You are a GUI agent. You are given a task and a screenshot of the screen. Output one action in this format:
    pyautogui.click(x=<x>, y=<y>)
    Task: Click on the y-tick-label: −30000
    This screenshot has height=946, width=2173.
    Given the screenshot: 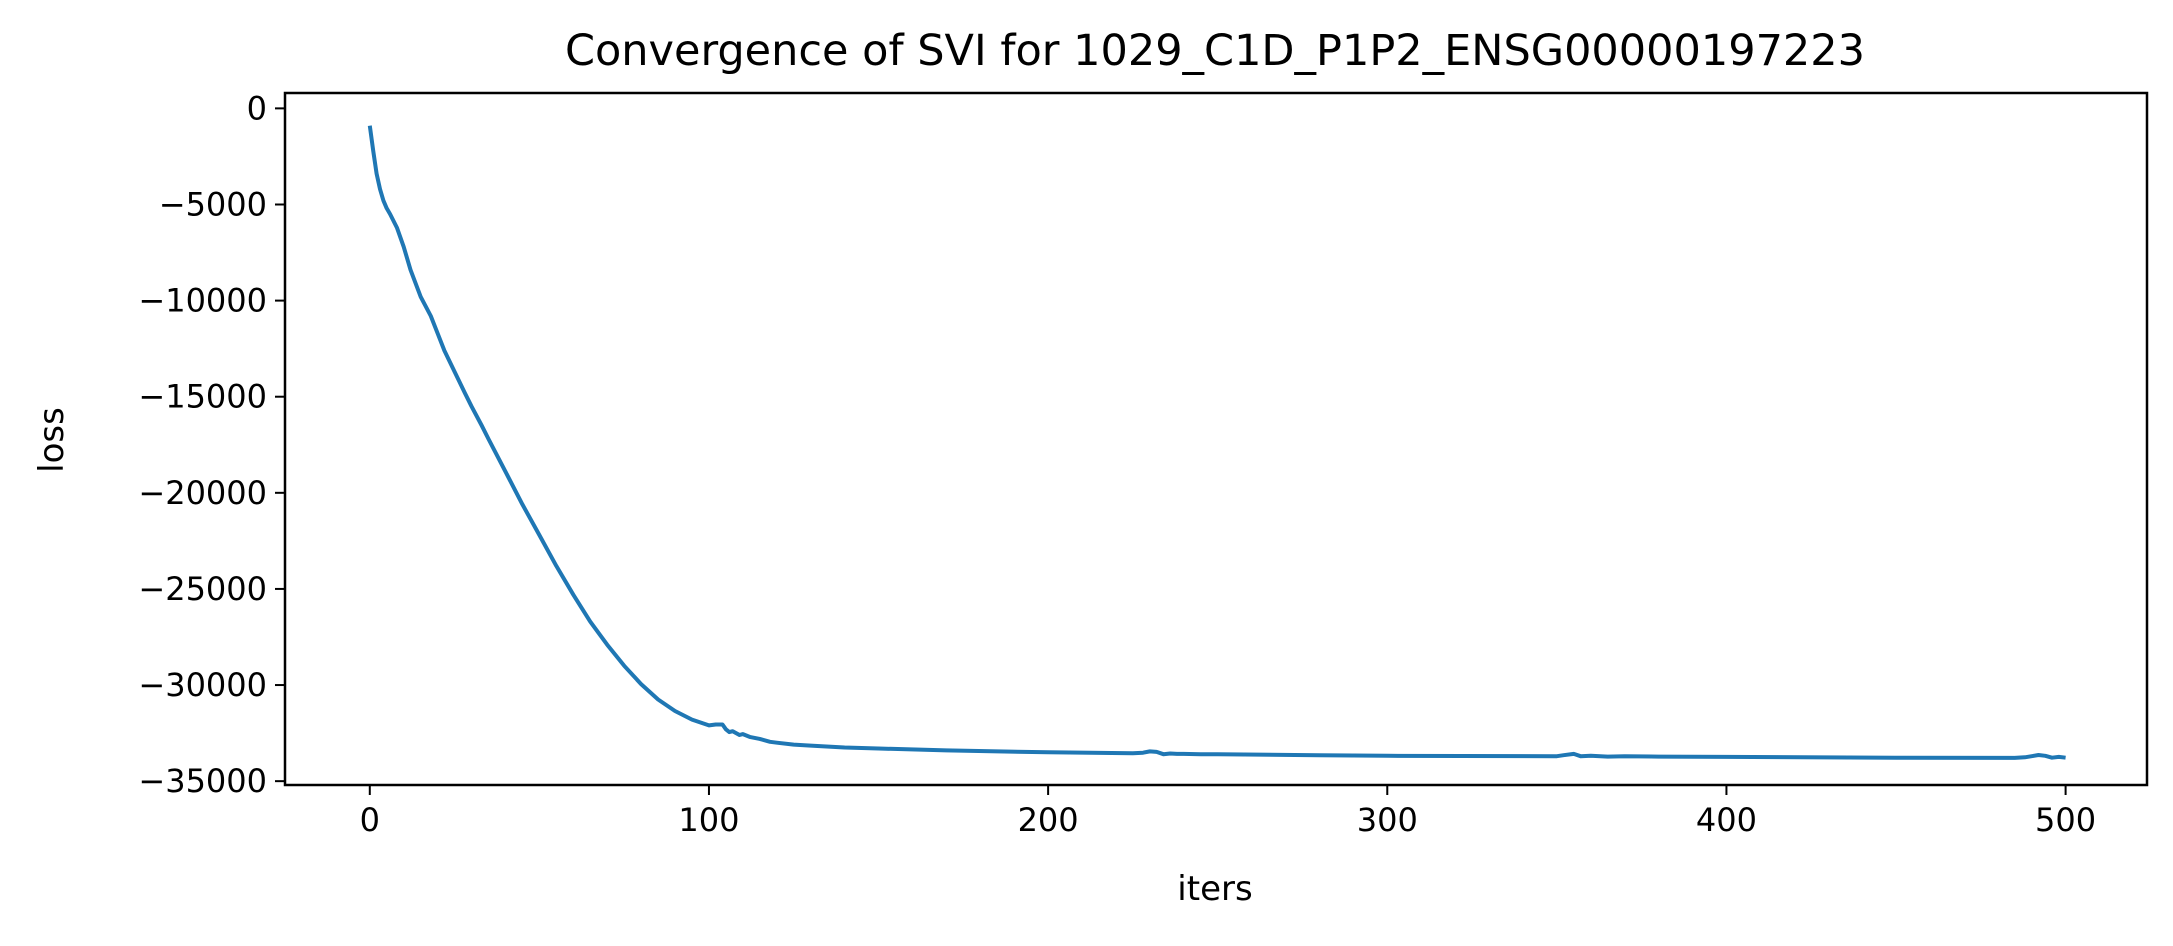 What is the action you would take?
    pyautogui.click(x=202, y=685)
    